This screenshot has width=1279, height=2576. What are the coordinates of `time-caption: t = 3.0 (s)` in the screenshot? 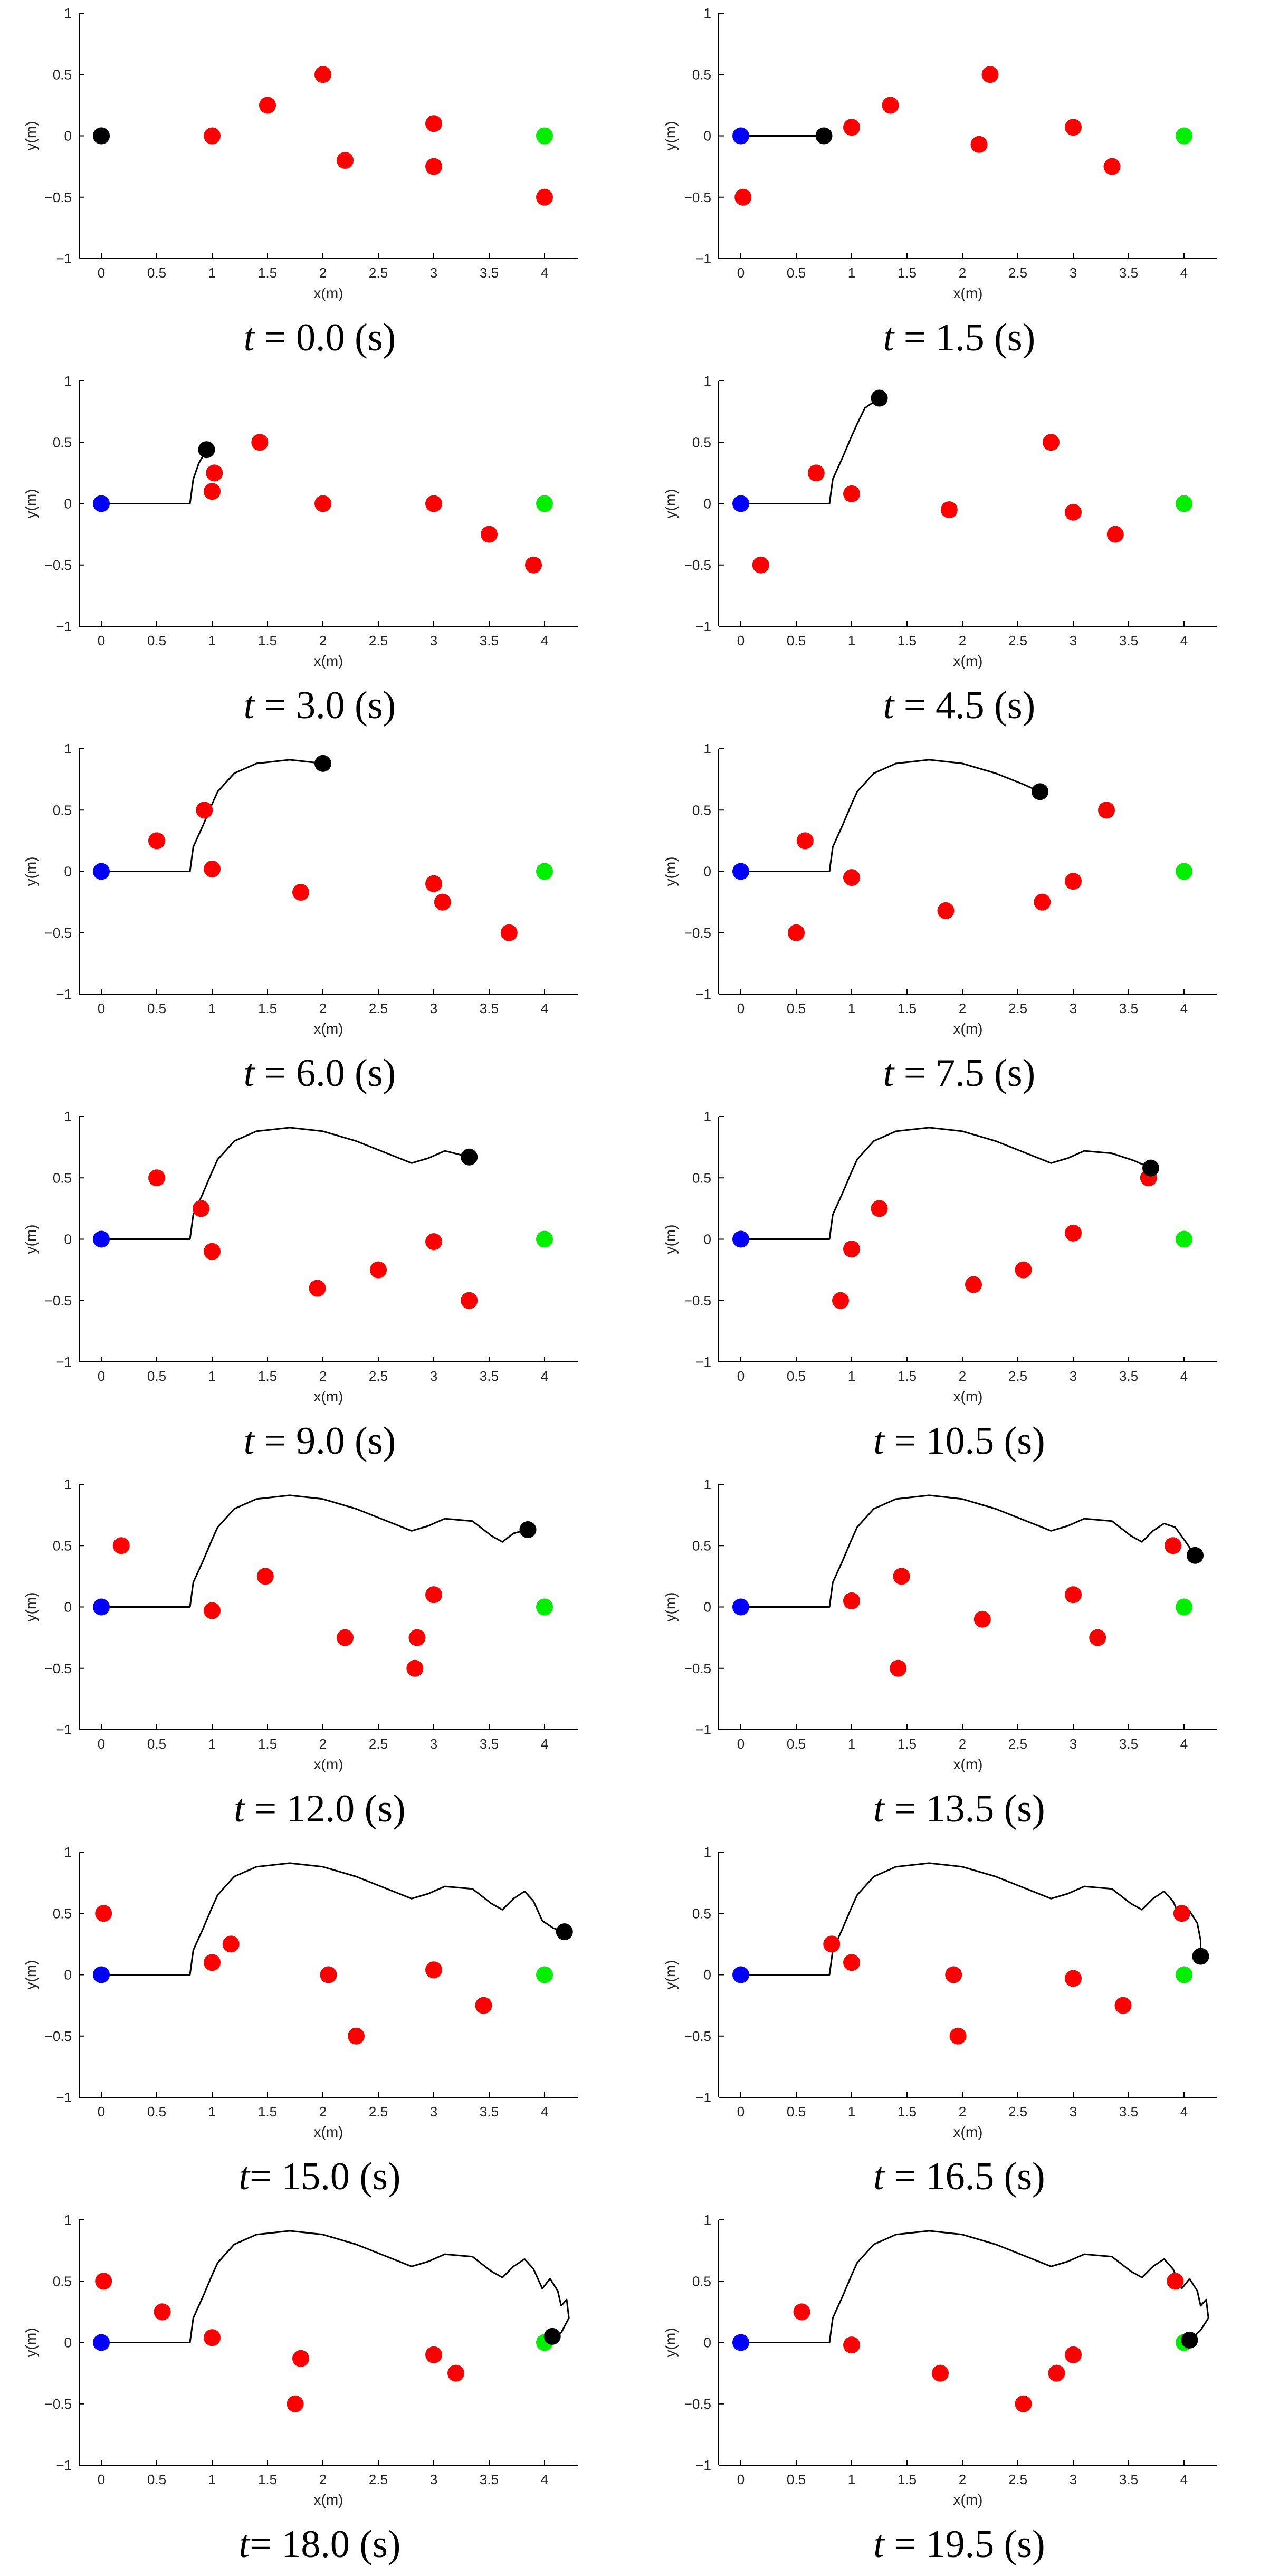 It's located at (320, 705).